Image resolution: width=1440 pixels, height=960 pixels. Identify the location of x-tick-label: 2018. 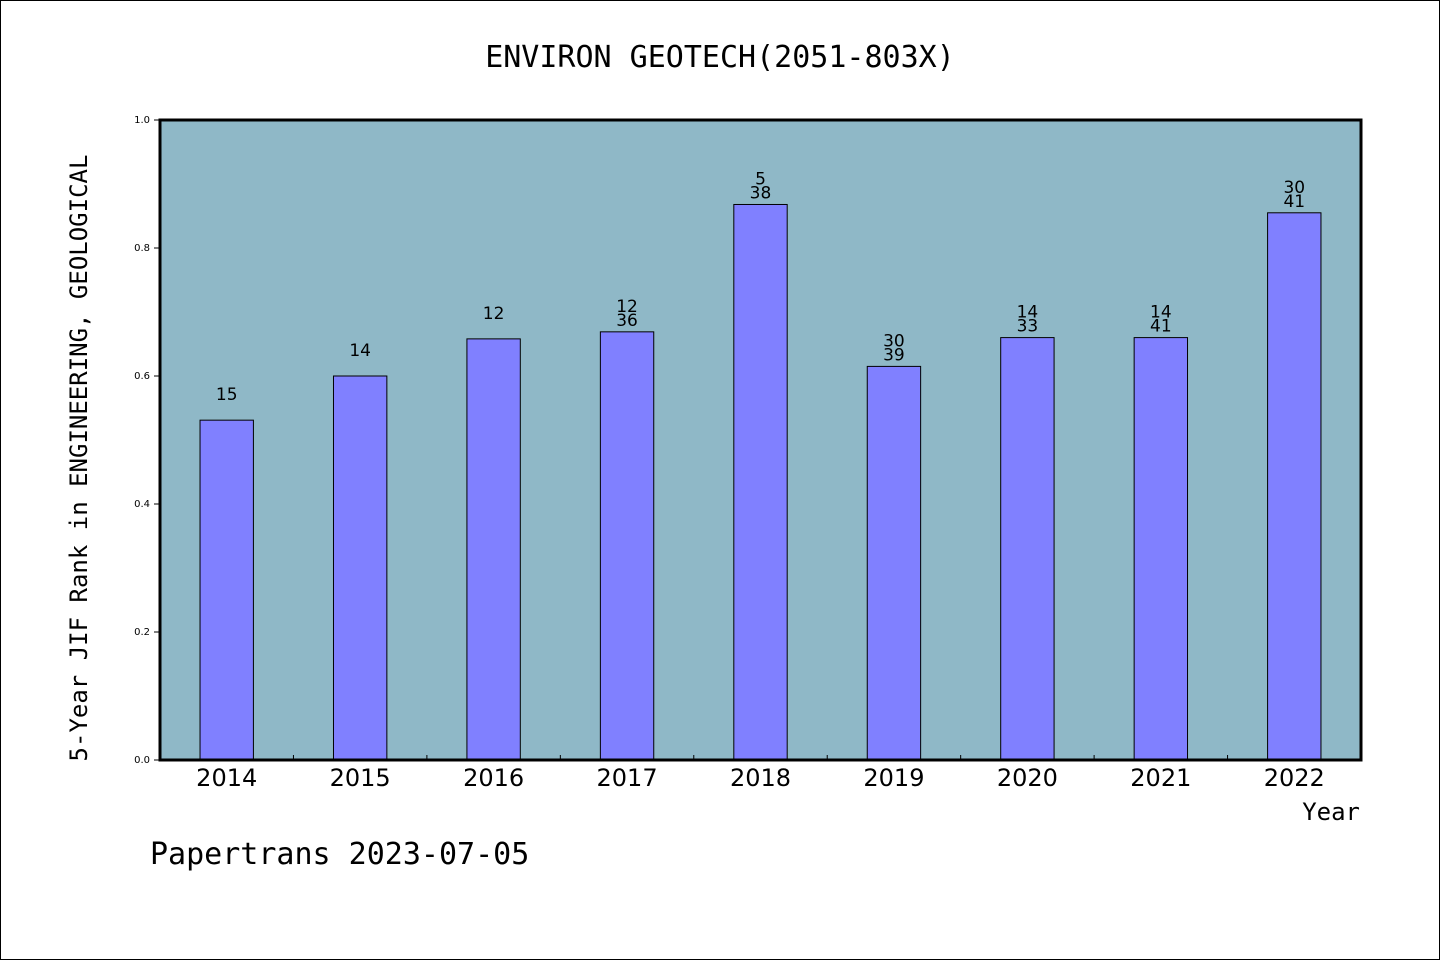
(760, 778).